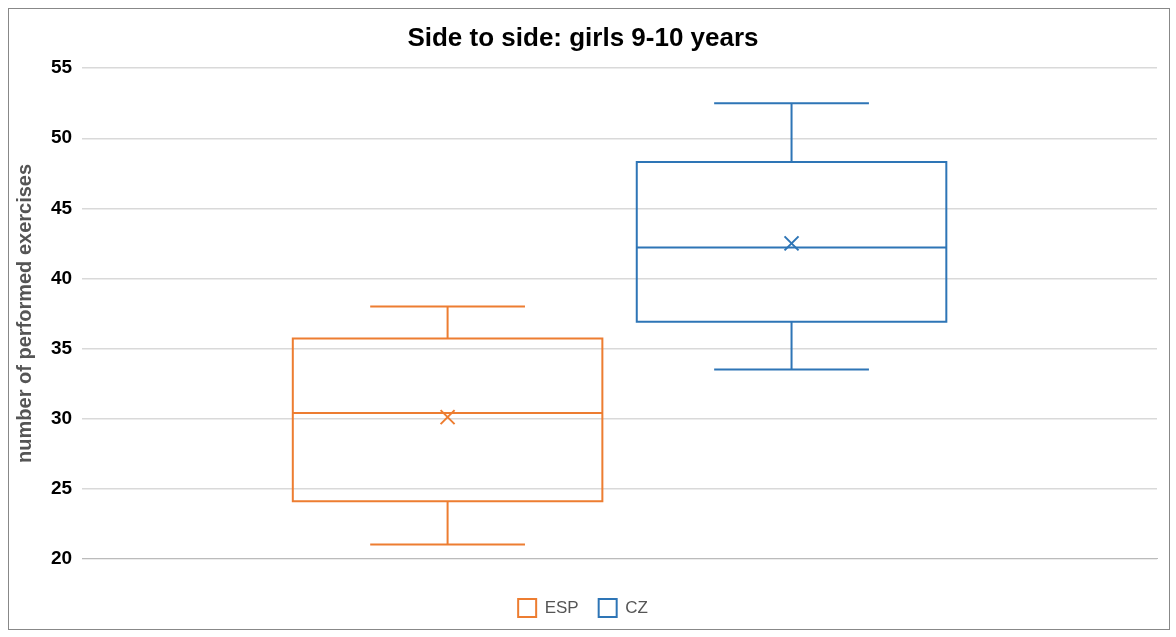 The height and width of the screenshot is (637, 1176). I want to click on y-tick-label: 55, so click(61, 67).